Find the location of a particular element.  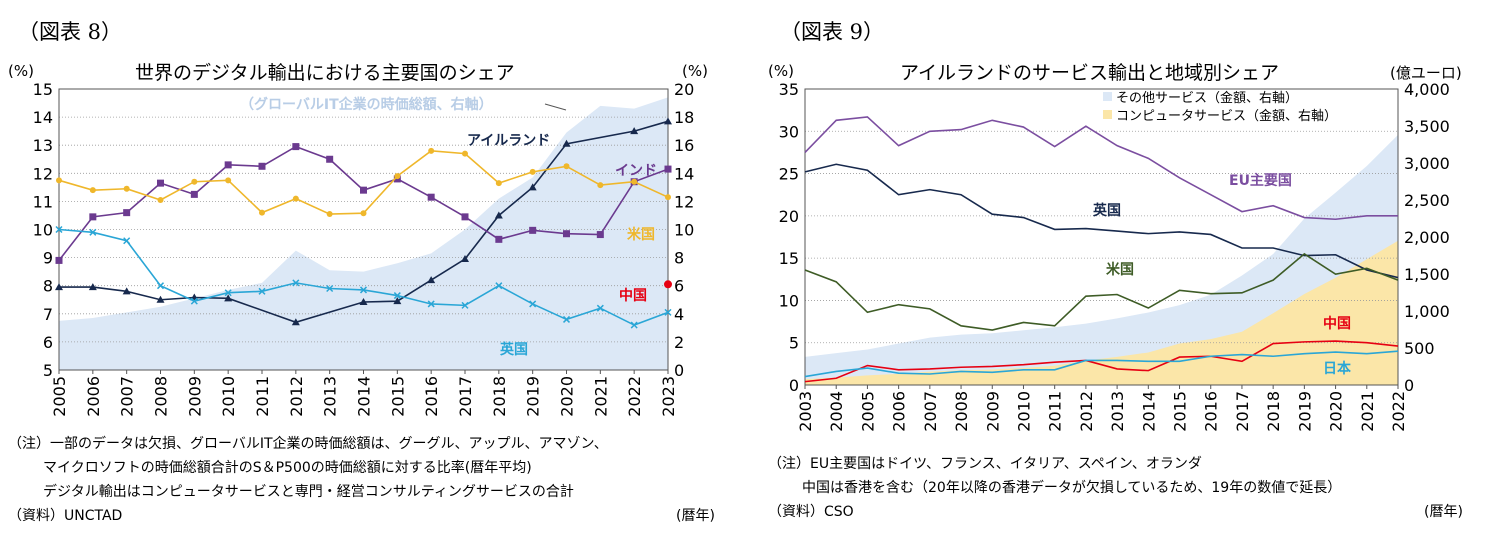

x-tick-label: 2008 is located at coordinates (161, 396).